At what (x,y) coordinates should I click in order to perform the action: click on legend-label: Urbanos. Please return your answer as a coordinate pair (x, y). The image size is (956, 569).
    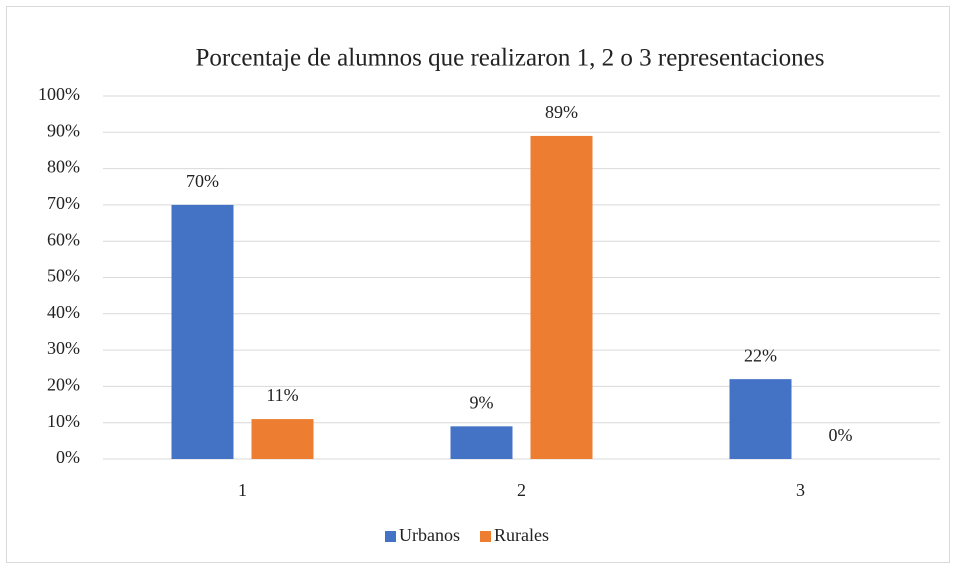
    Looking at the image, I should click on (429, 535).